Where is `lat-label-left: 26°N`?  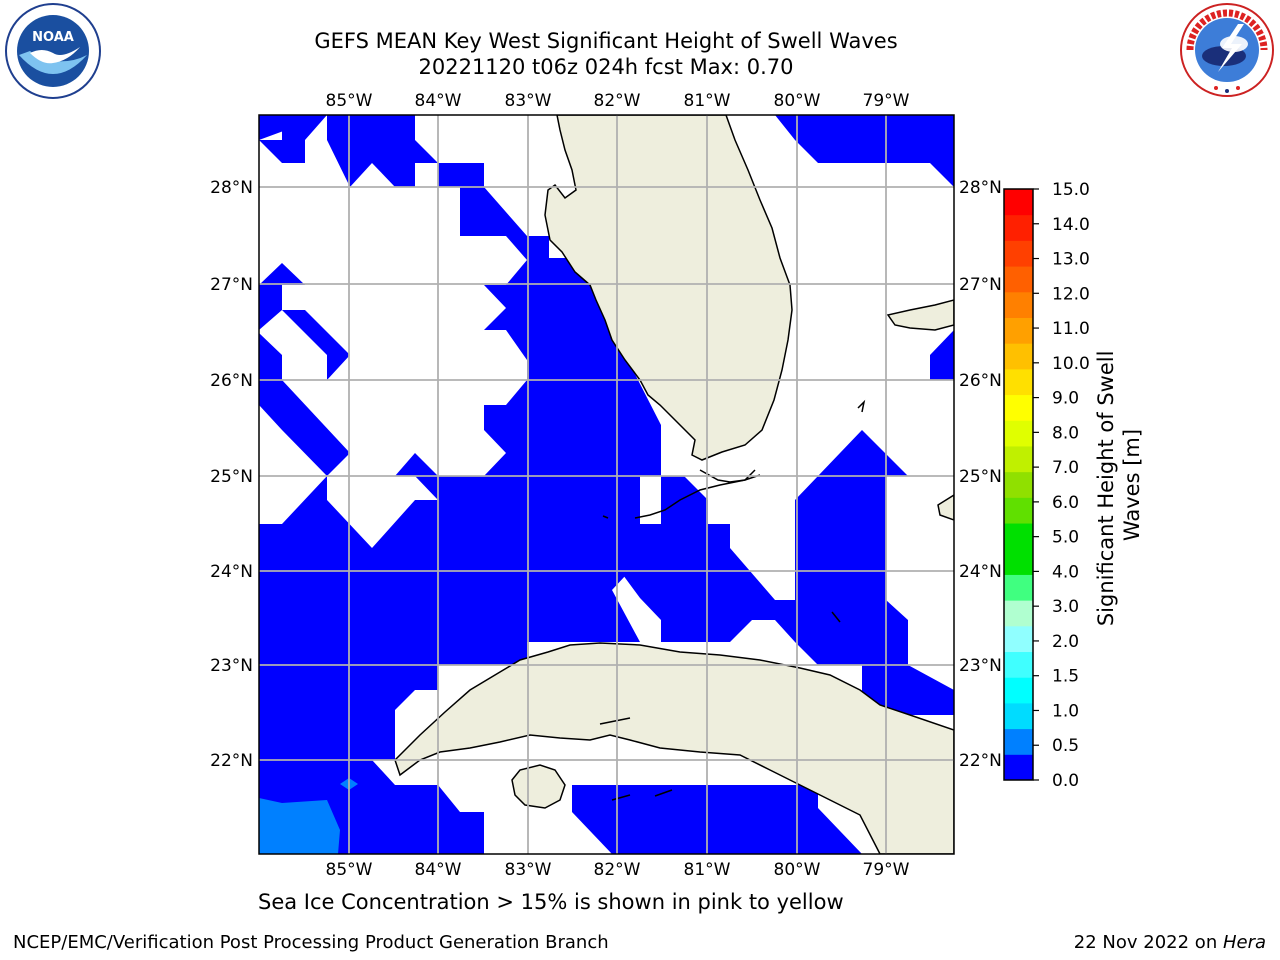 lat-label-left: 26°N is located at coordinates (231, 381).